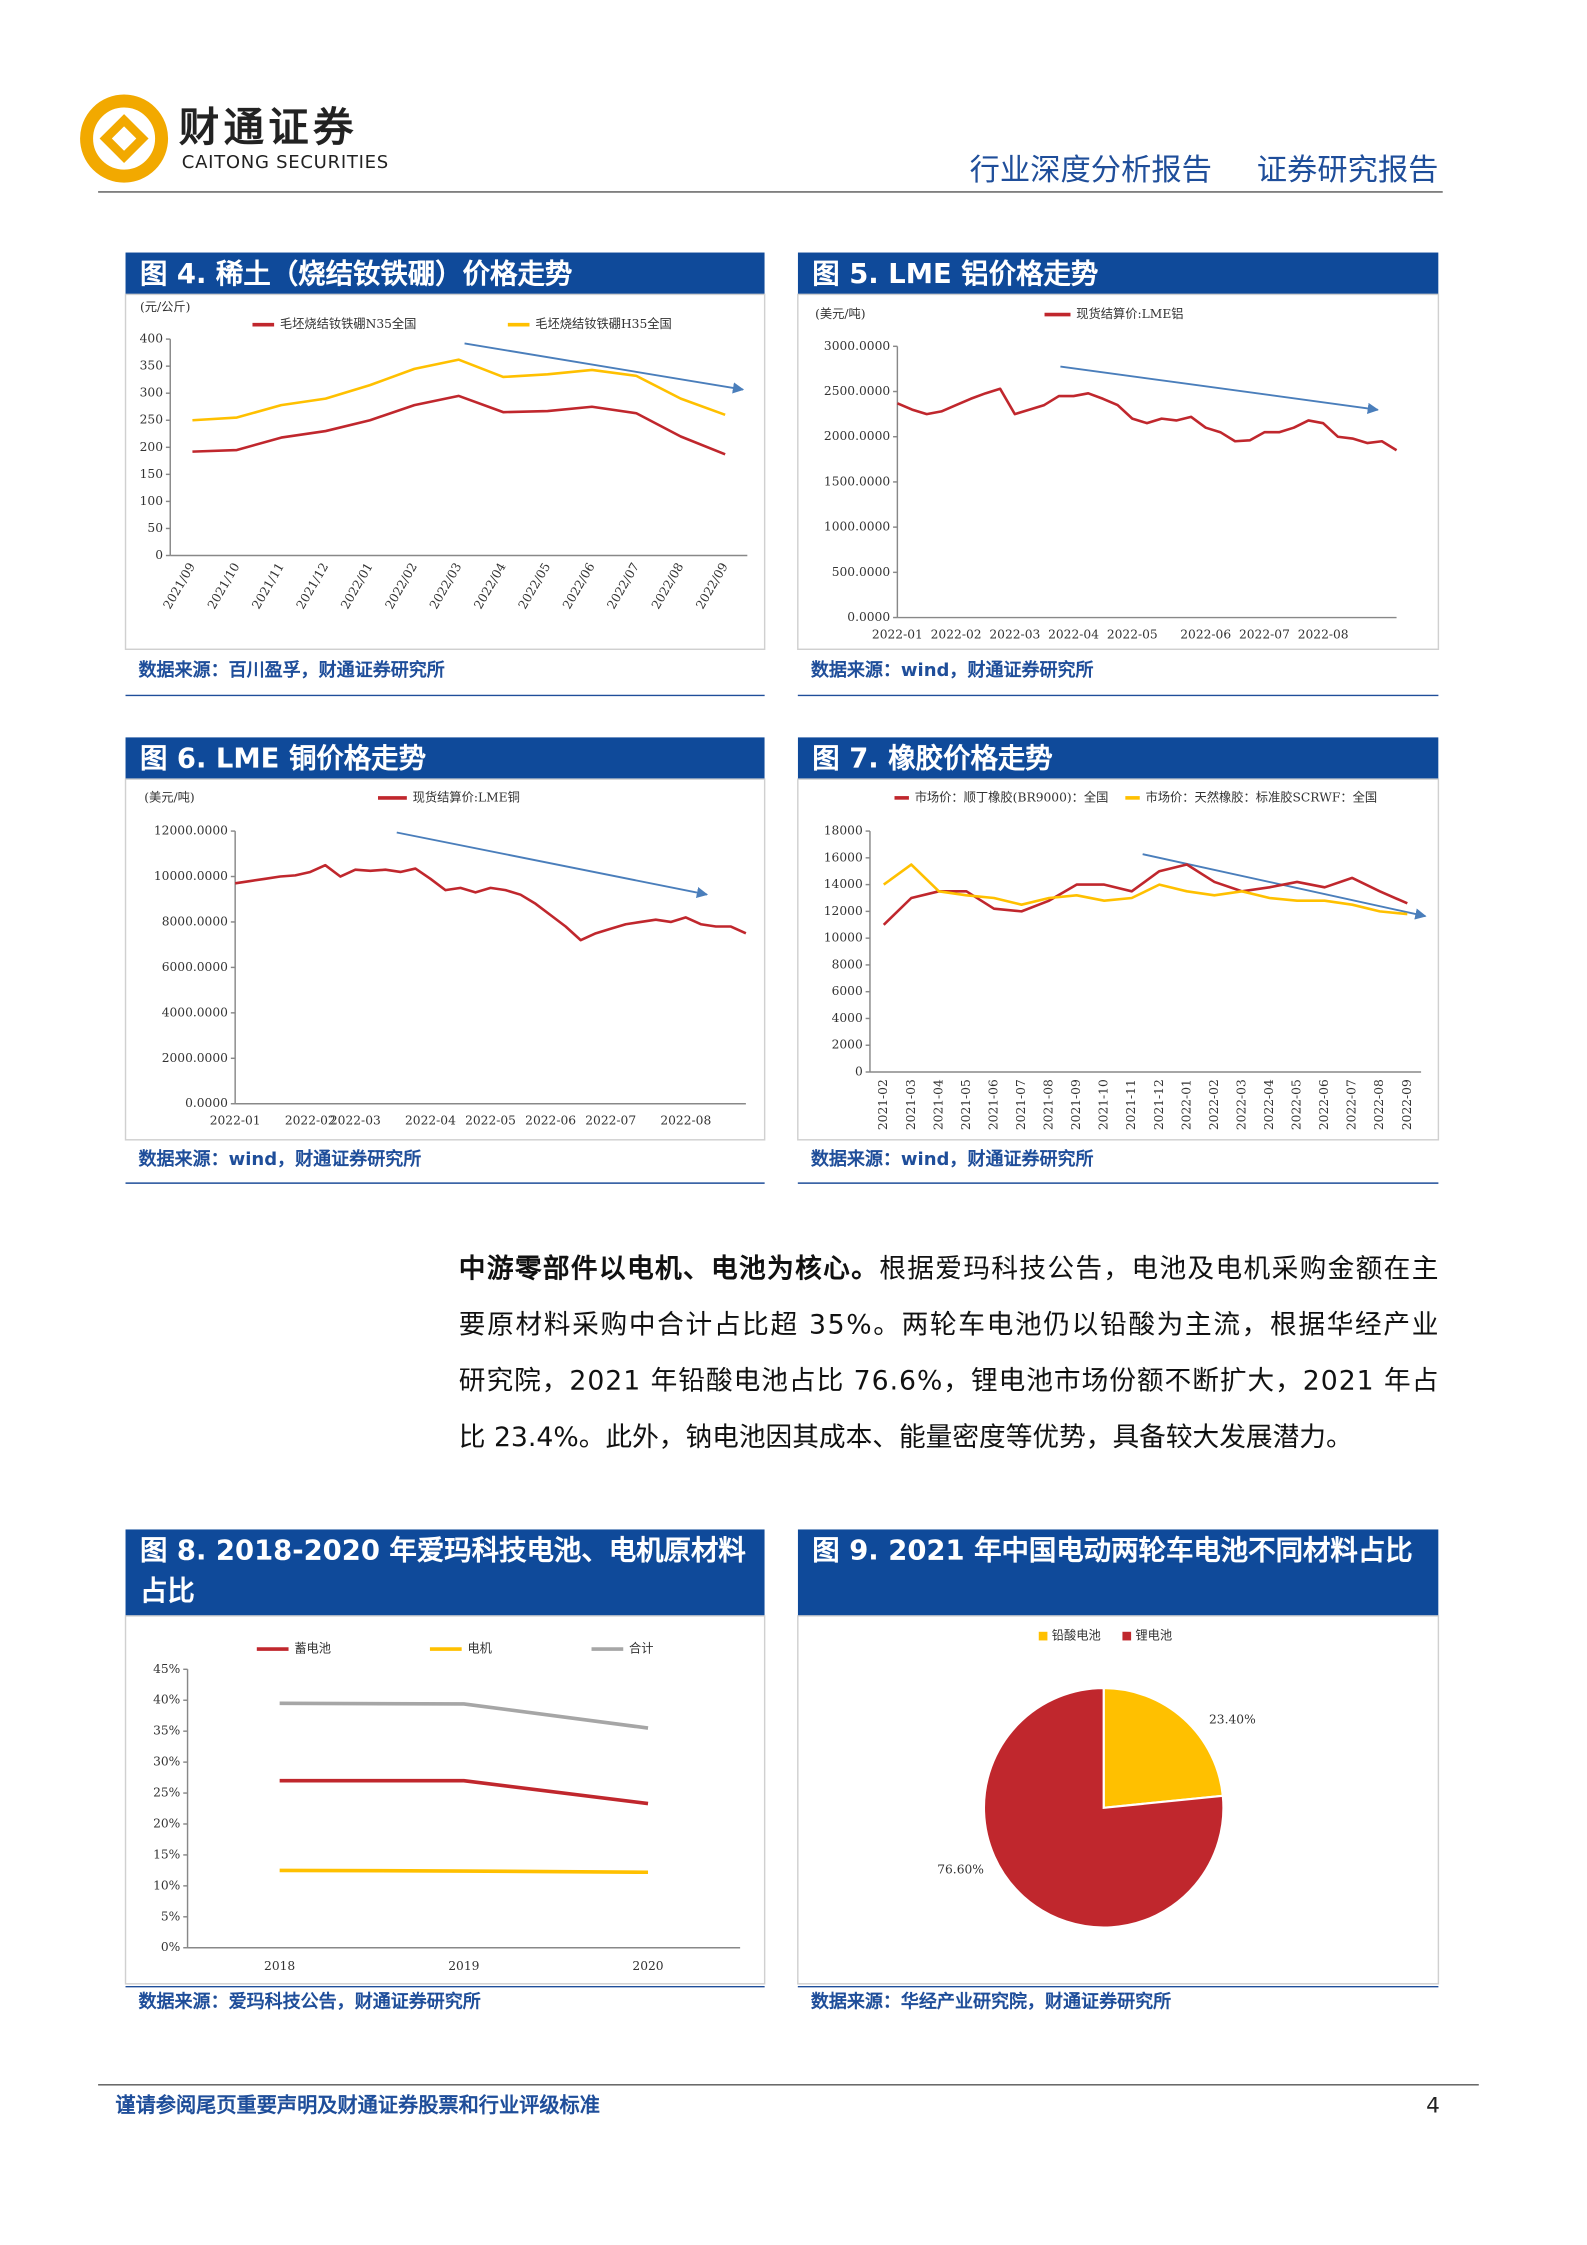 The width and height of the screenshot is (1587, 2245). Describe the element at coordinates (859, 1072) in the screenshot. I see `y-tick-label: 0` at that location.